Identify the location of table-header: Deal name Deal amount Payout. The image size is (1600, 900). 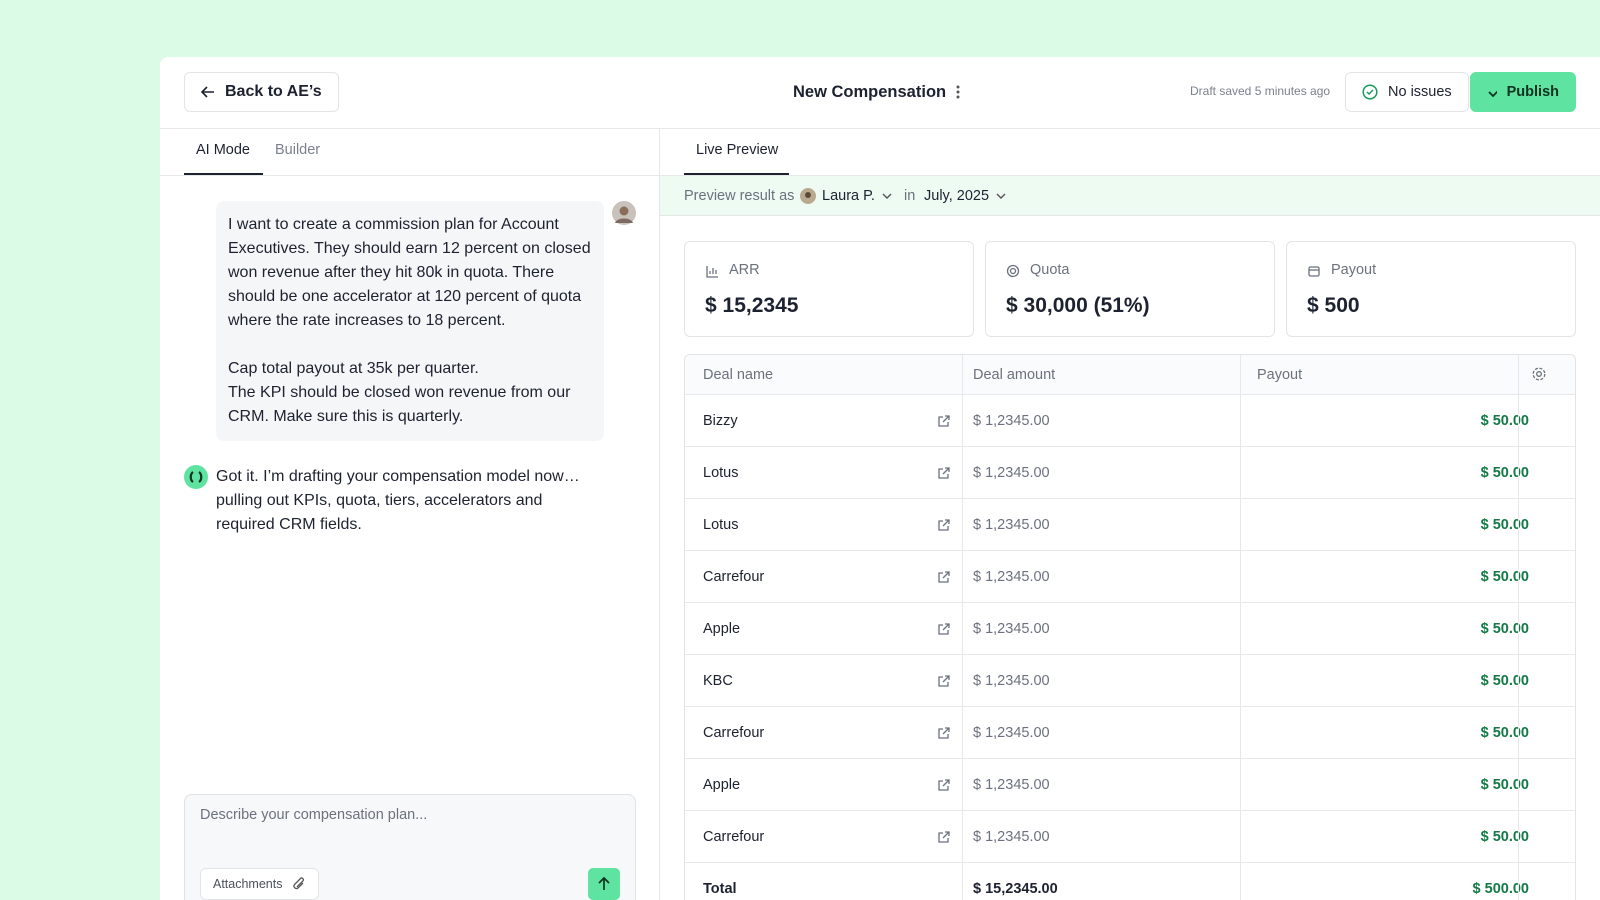
(1130, 374).